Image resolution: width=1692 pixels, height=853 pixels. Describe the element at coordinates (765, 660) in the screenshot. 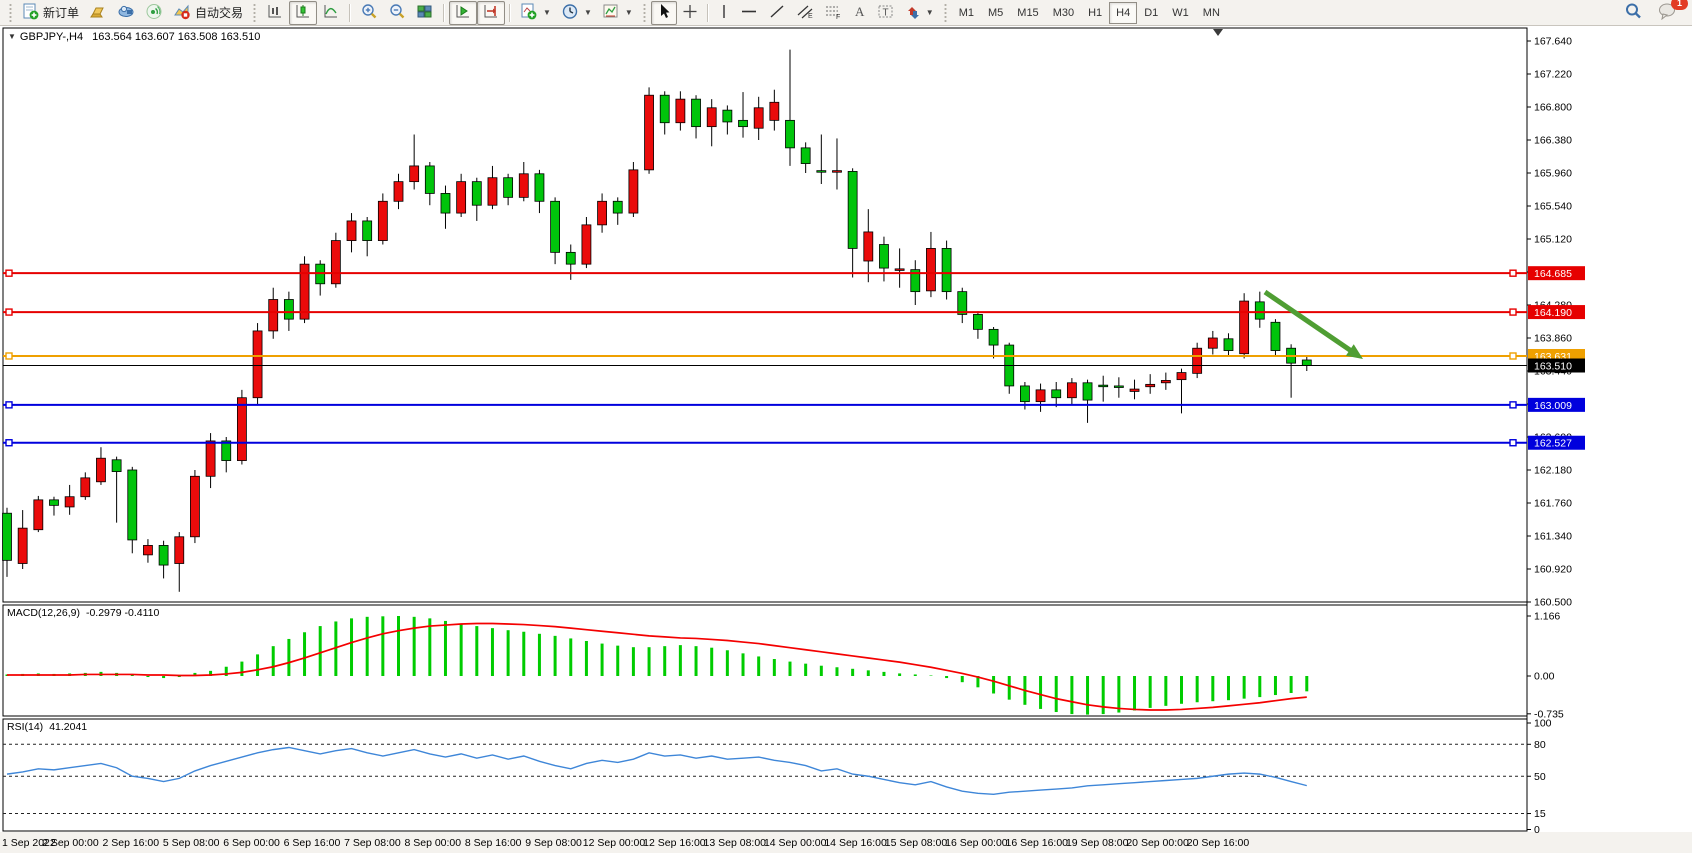

I see `macd-pane` at that location.